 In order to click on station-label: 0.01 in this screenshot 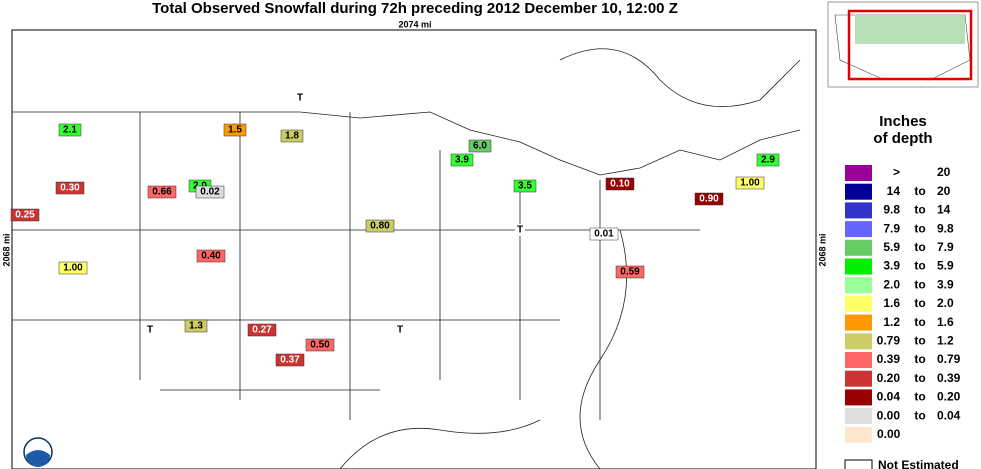, I will do `click(604, 234)`.